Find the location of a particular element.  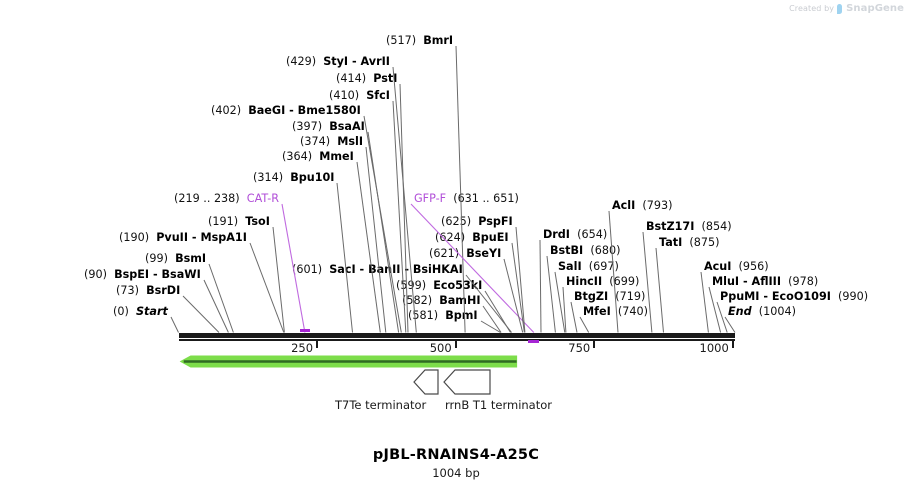

enzyme-label-bpmi: (581) BpmI is located at coordinates (443, 316).